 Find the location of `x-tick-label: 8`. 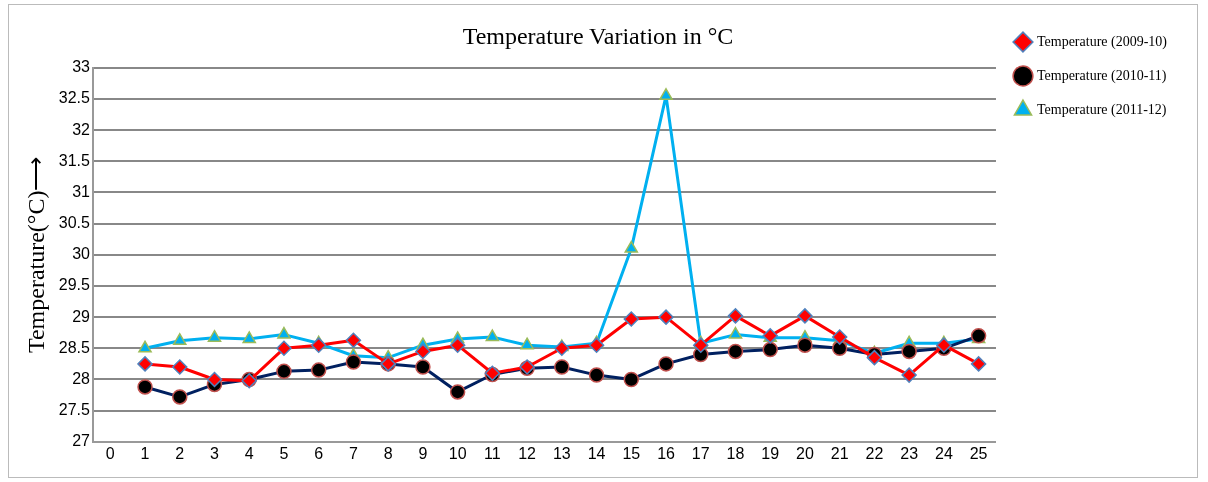

x-tick-label: 8 is located at coordinates (388, 453).